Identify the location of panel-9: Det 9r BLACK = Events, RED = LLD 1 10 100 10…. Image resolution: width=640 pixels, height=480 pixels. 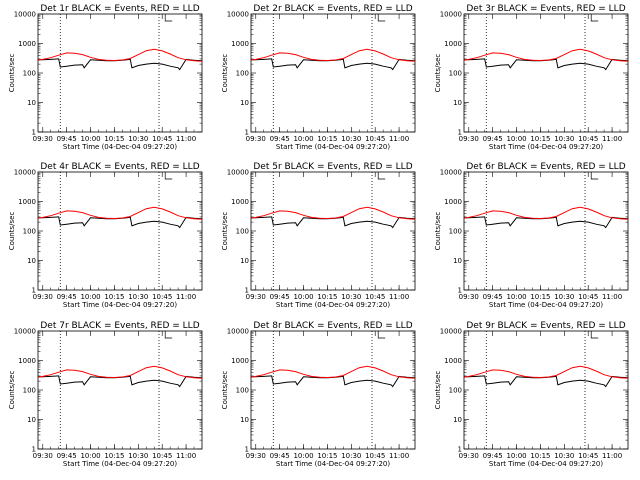
(531, 394).